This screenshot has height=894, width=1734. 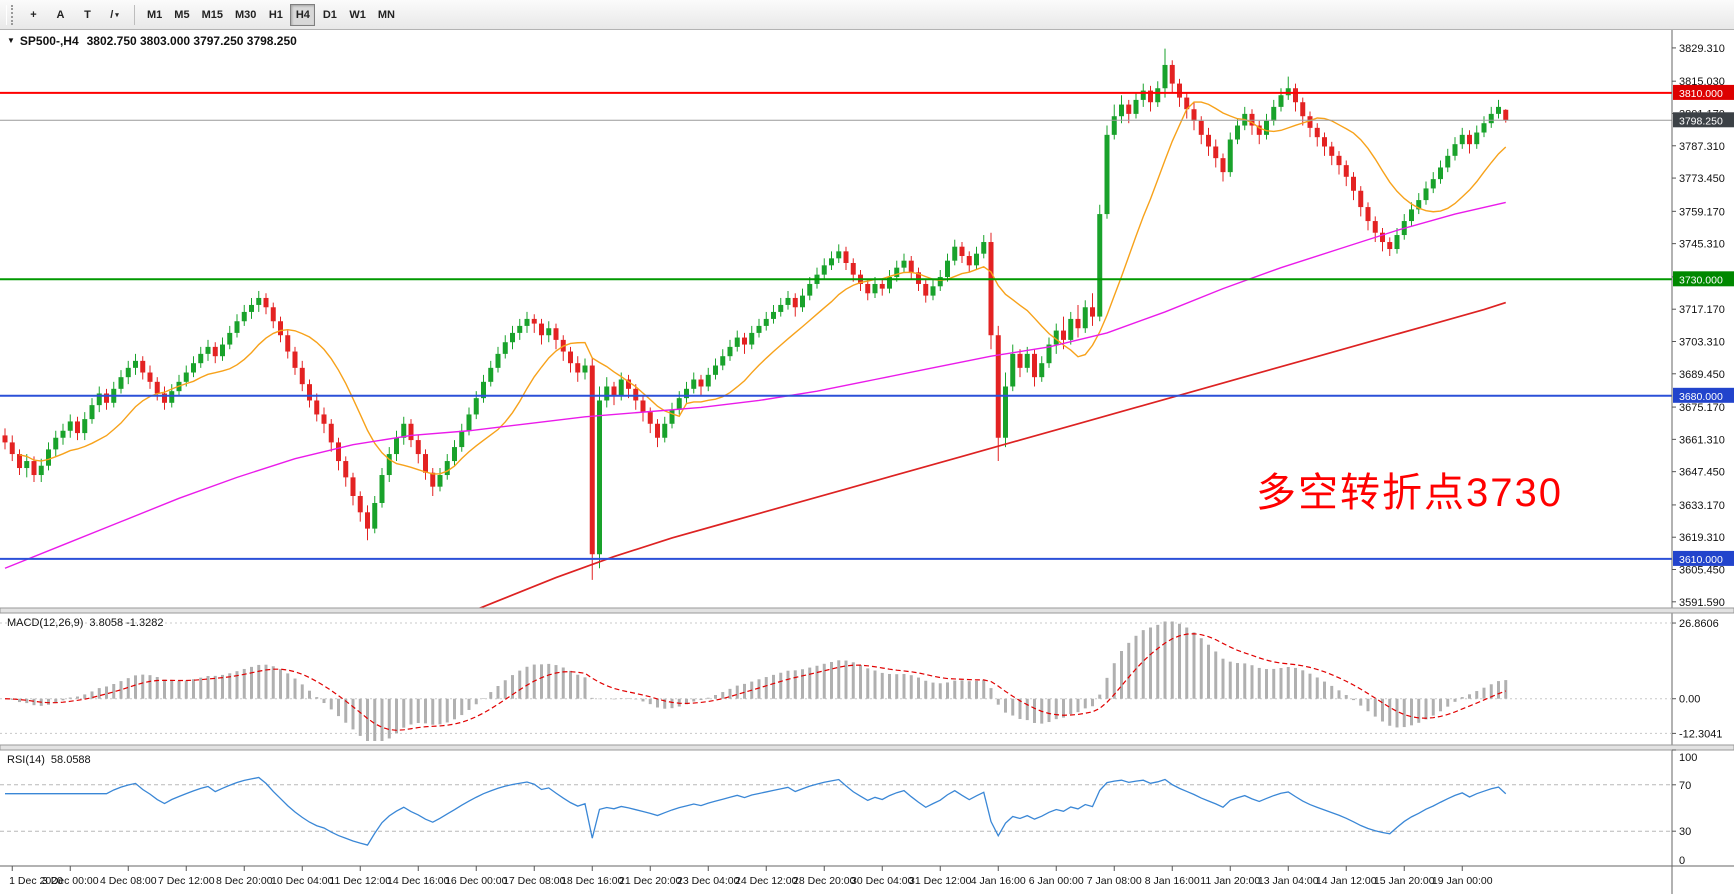 I want to click on price-badge-3810.000: 3810.000, so click(x=1703, y=92).